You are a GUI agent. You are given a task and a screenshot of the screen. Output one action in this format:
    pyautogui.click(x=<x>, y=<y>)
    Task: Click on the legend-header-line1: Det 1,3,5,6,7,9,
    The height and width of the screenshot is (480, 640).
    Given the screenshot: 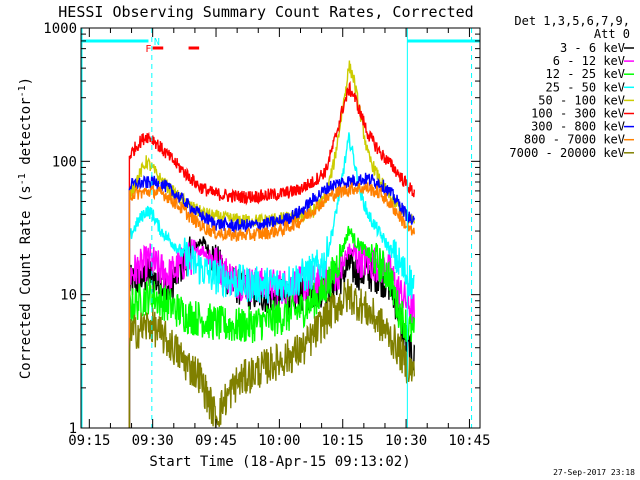 What is the action you would take?
    pyautogui.click(x=572, y=21)
    